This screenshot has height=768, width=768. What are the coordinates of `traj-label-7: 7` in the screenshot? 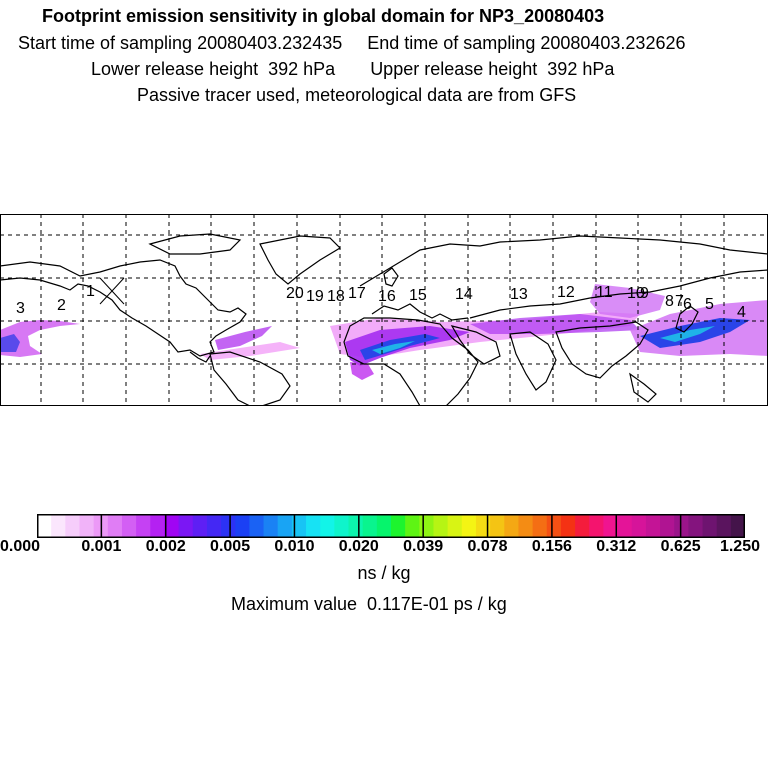 It's located at (679, 301).